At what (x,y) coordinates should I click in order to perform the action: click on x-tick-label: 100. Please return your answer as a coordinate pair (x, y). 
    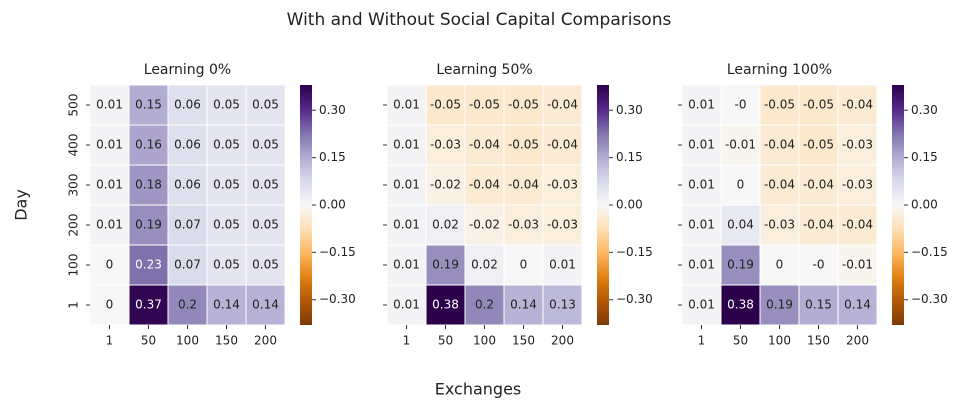
    Looking at the image, I should click on (187, 341).